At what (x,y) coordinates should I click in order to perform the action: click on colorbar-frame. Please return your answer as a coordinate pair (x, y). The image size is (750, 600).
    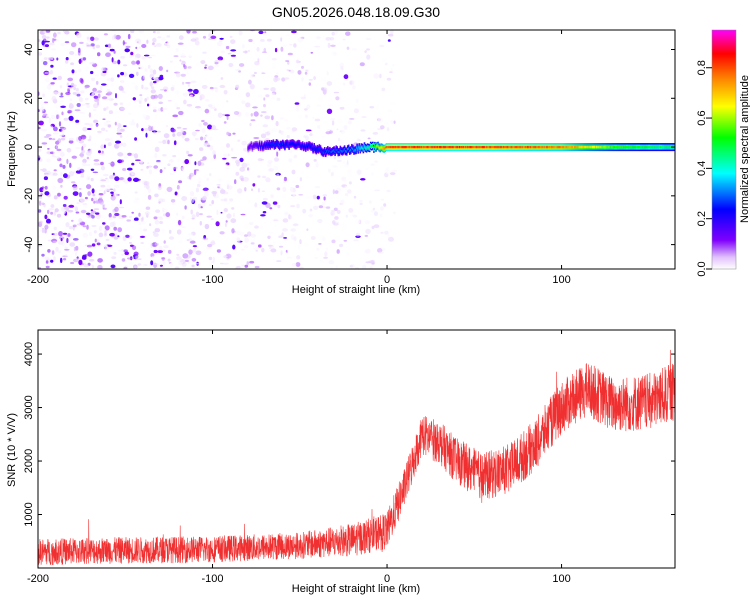
    Looking at the image, I should click on (724, 149).